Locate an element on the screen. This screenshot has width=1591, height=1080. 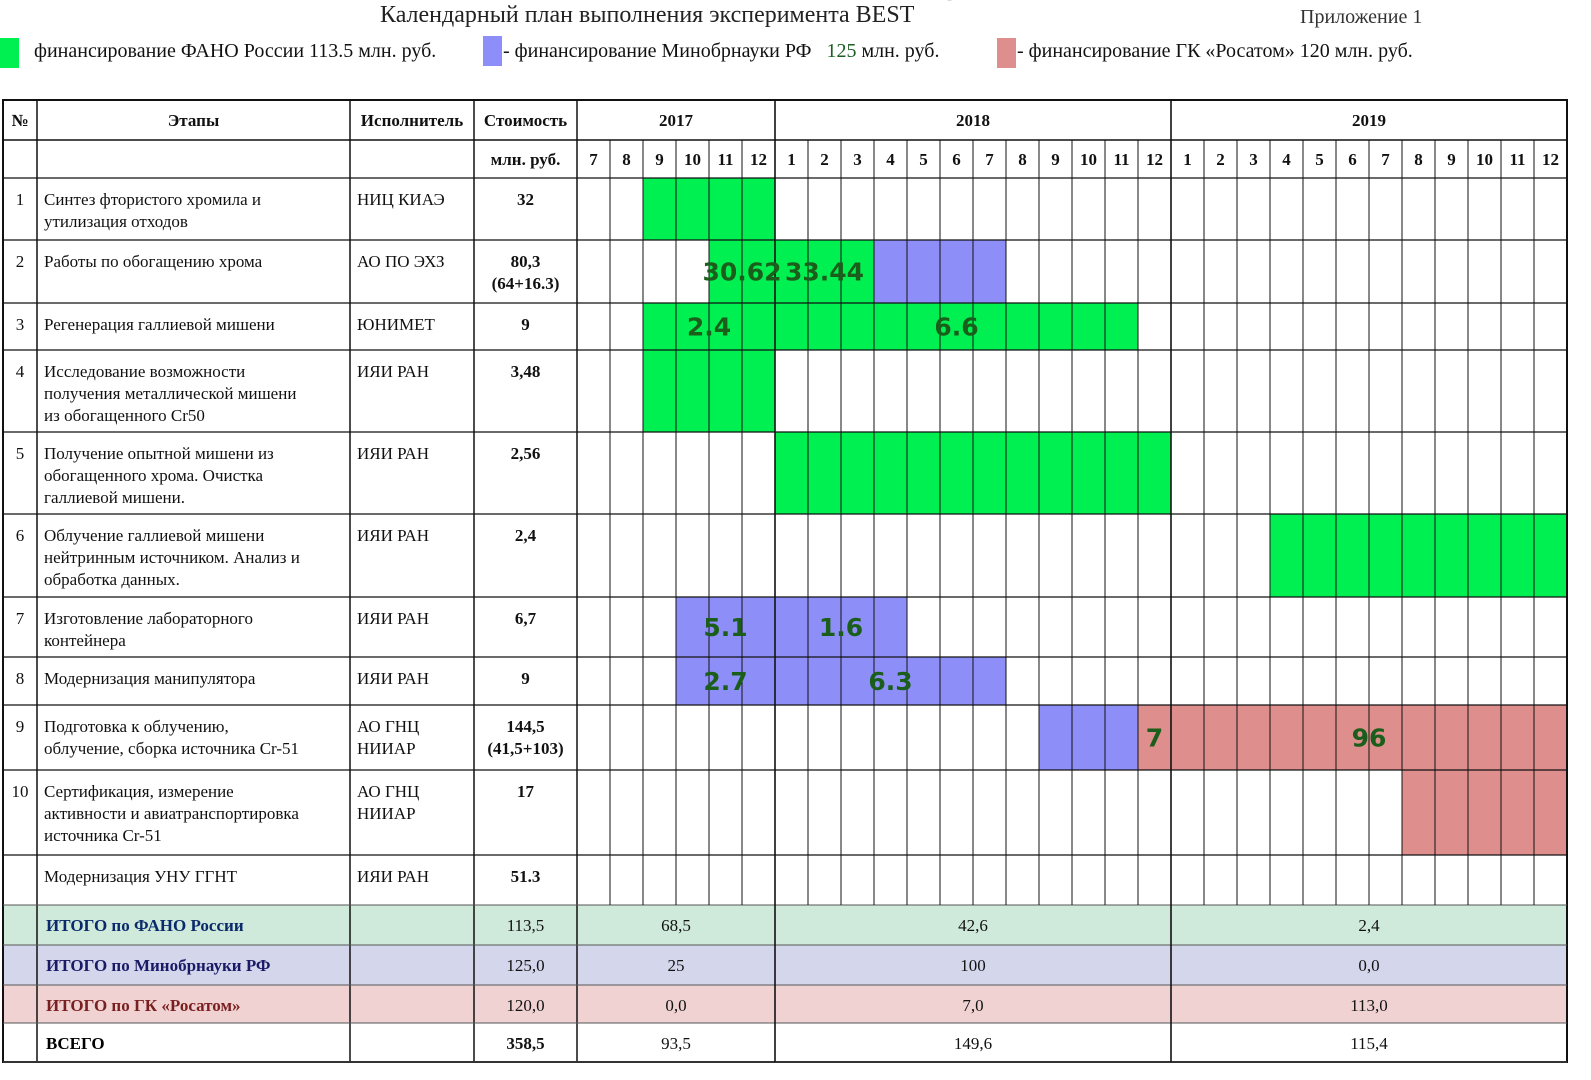
gantt-bar-label: 33.44 is located at coordinates (824, 272).